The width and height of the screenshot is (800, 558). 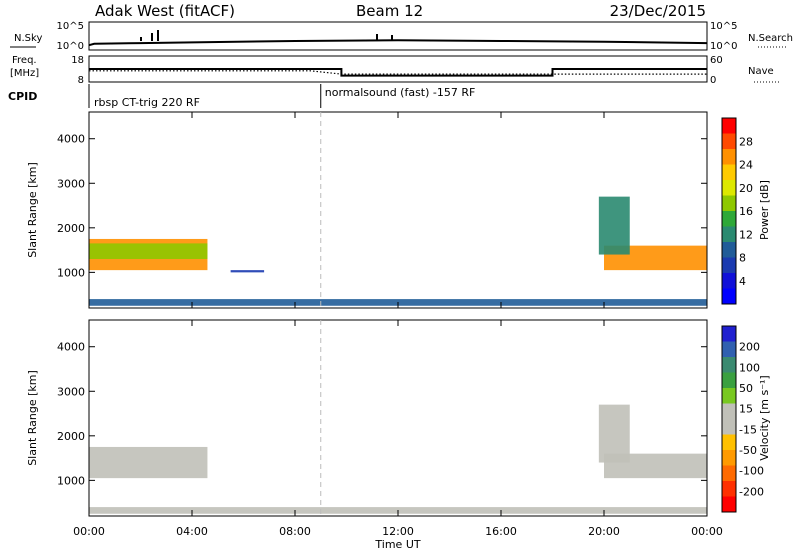 What do you see at coordinates (746, 141) in the screenshot?
I see `power-colorbar-tick-0: 28` at bounding box center [746, 141].